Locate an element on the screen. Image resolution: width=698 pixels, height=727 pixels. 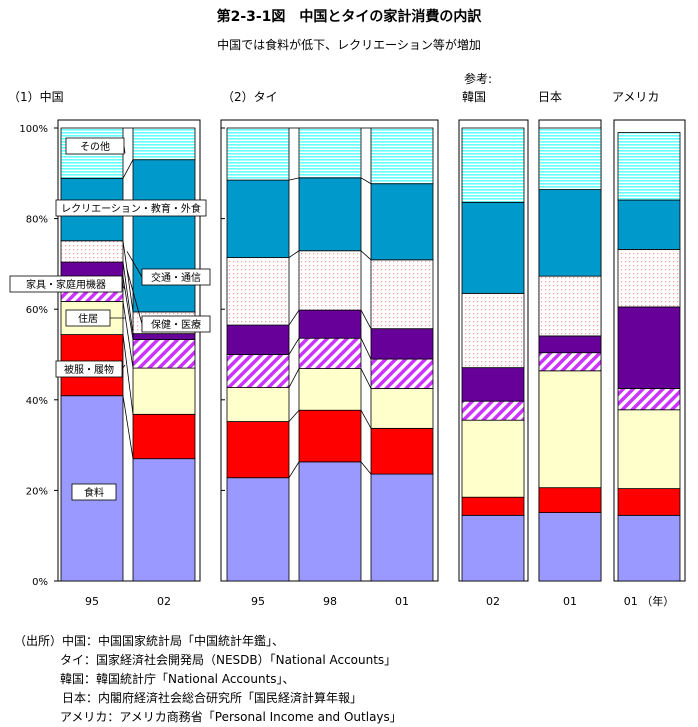
legend-label-household: 家具・家庭用機器 is located at coordinates (66, 284).